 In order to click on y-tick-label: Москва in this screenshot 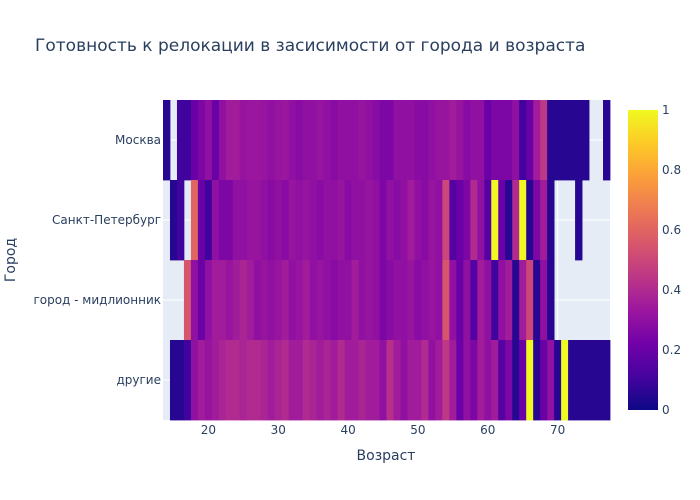, I will do `click(138, 140)`.